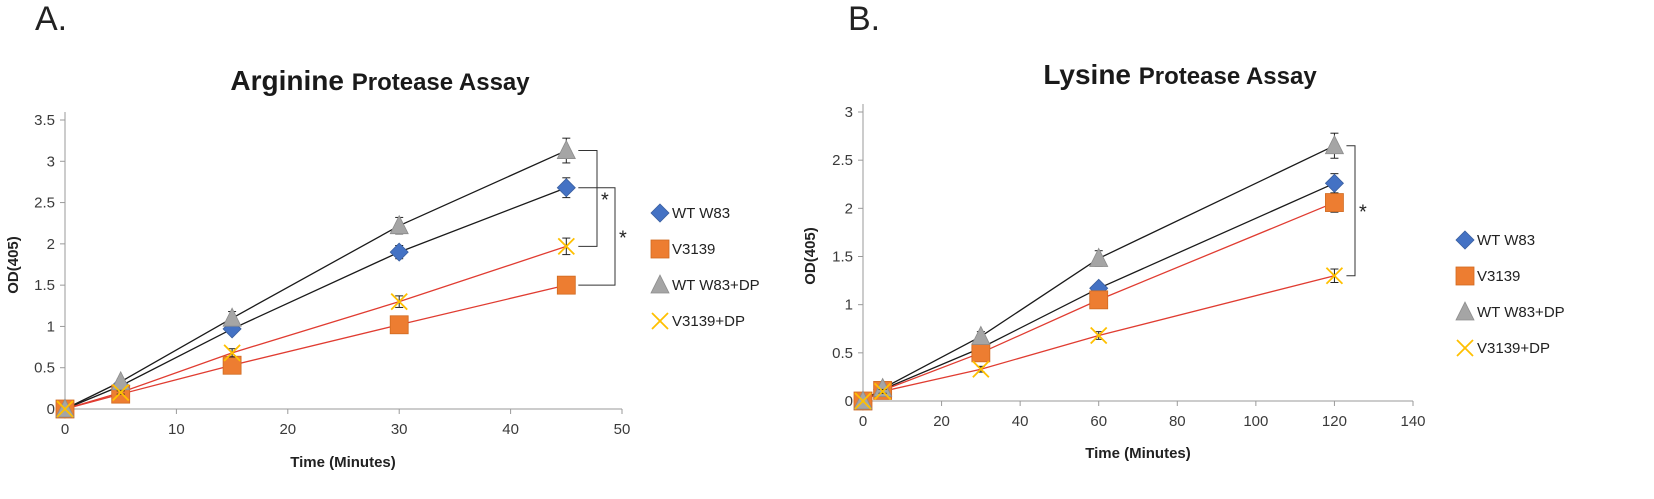  I want to click on x-tick-label: 80, so click(1177, 421).